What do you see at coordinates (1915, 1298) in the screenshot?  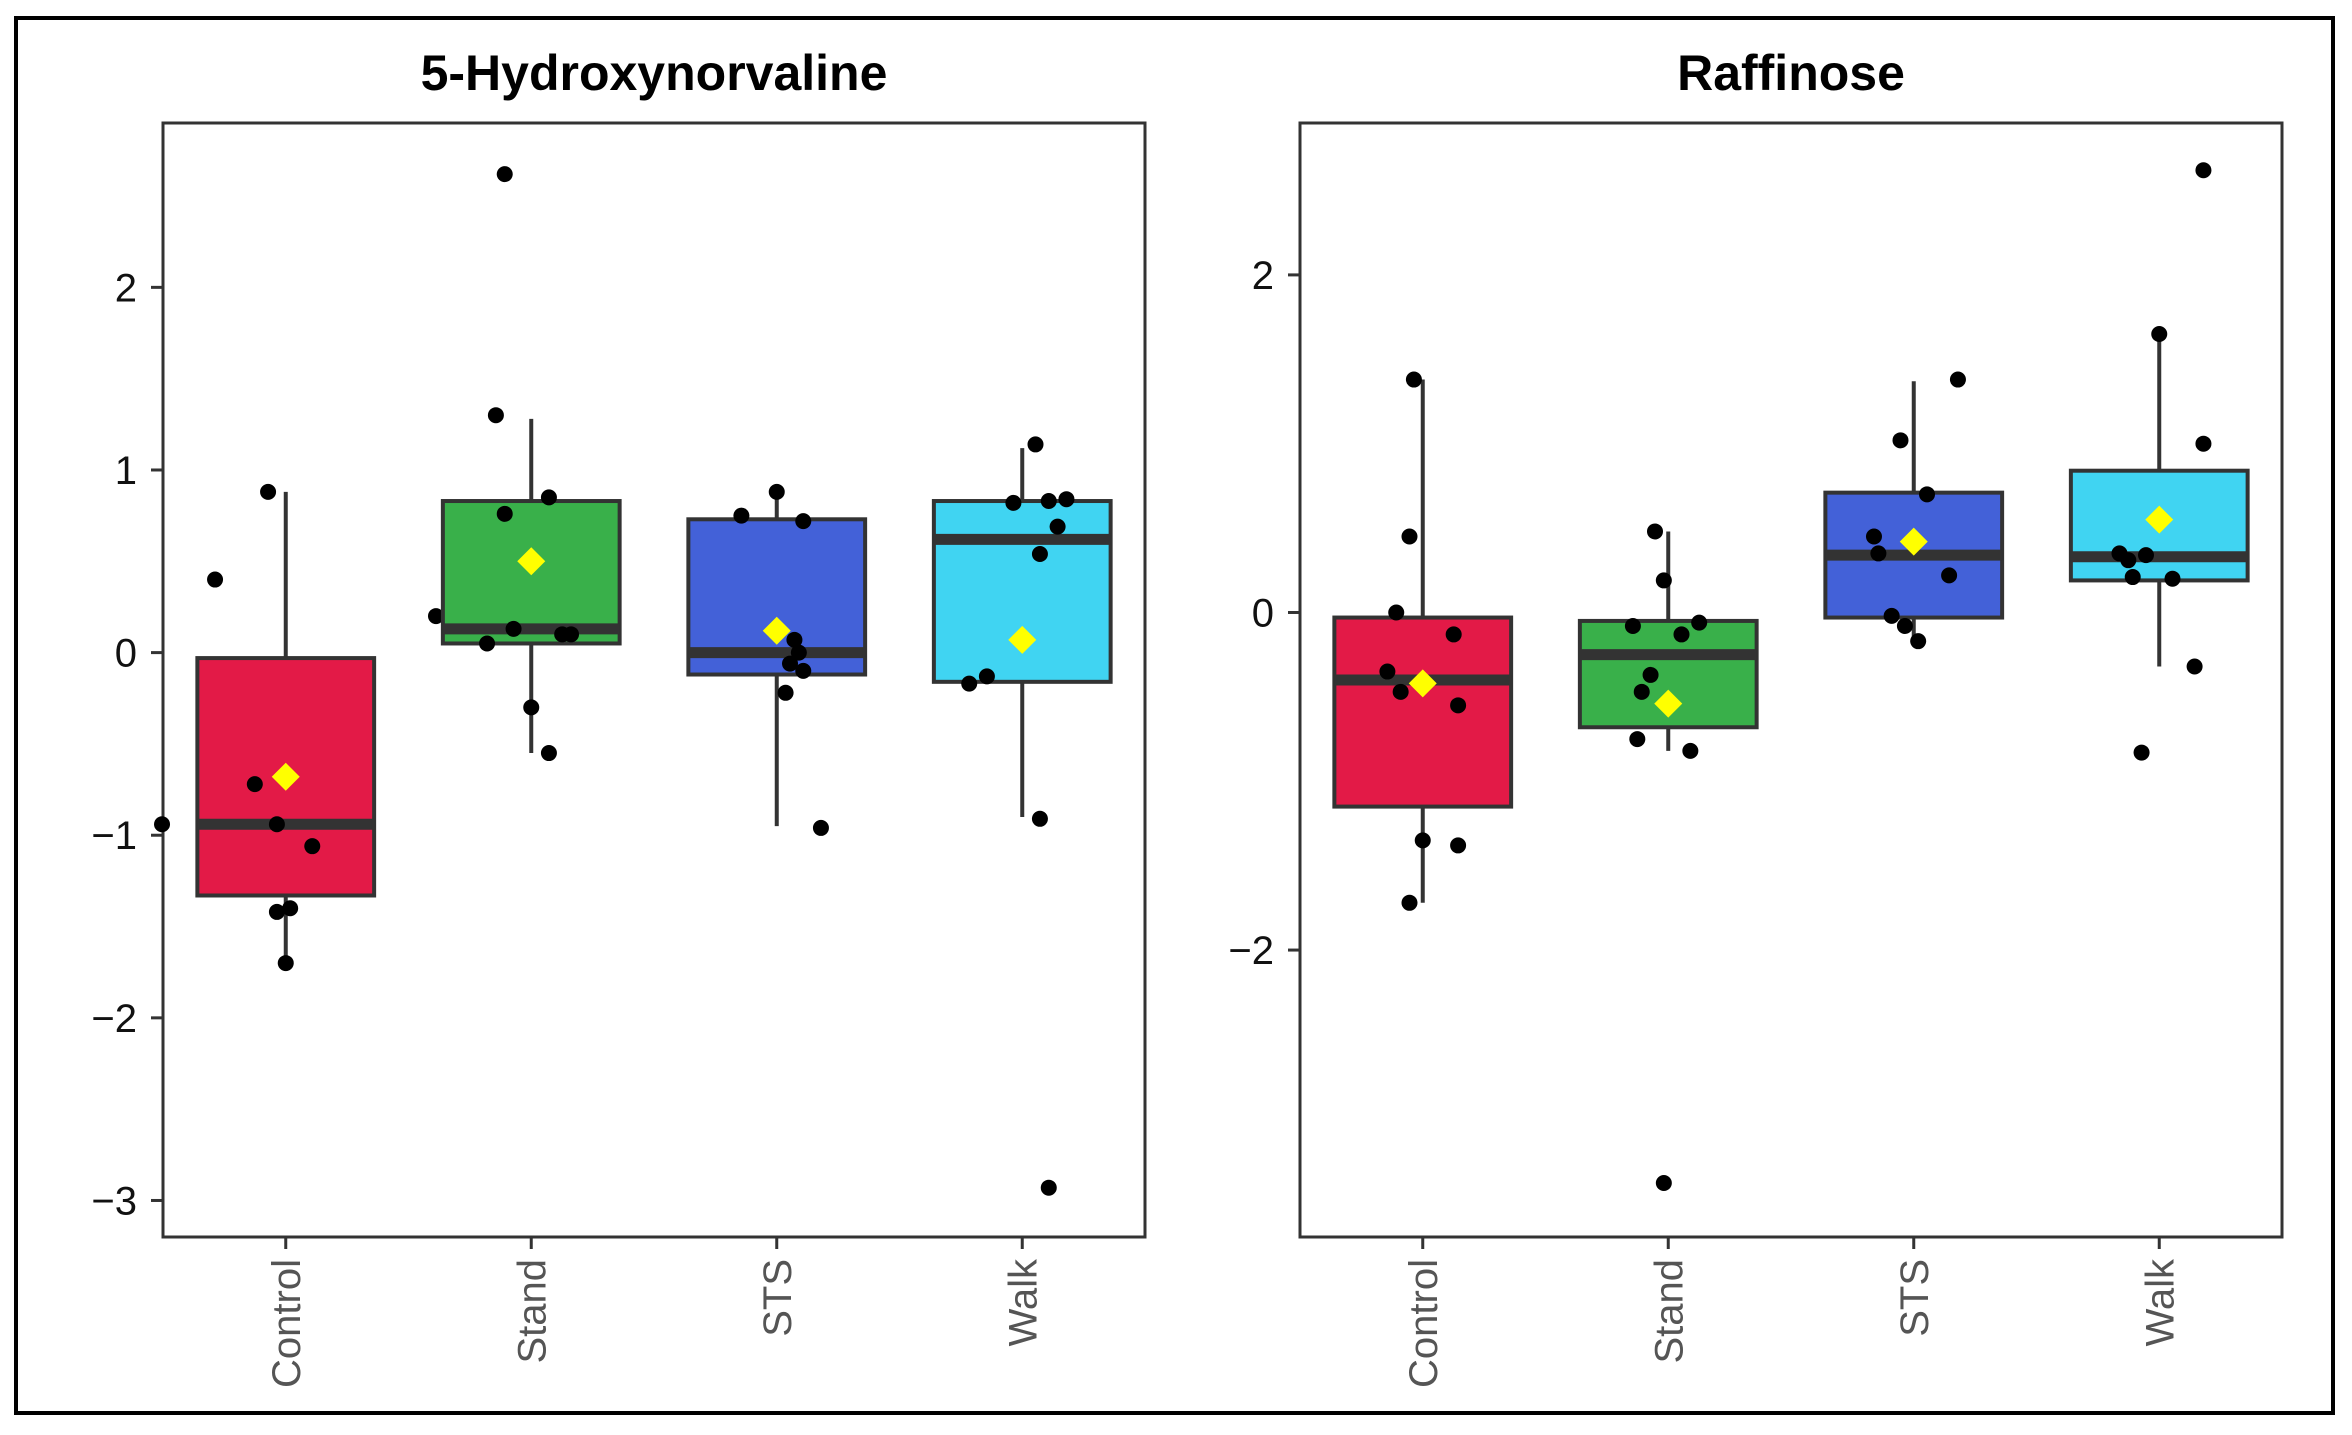 I see `x-tick-label: STS` at bounding box center [1915, 1298].